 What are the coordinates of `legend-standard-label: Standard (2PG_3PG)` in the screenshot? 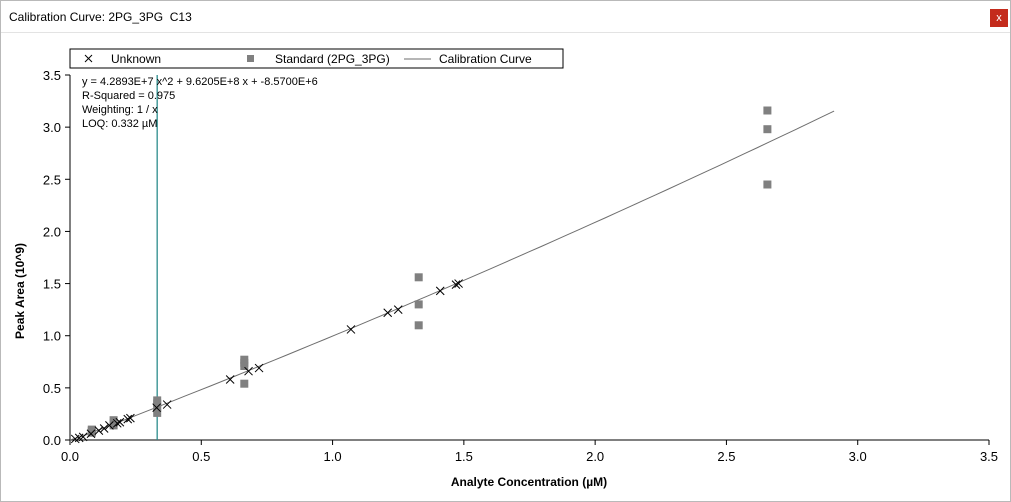 It's located at (332, 59).